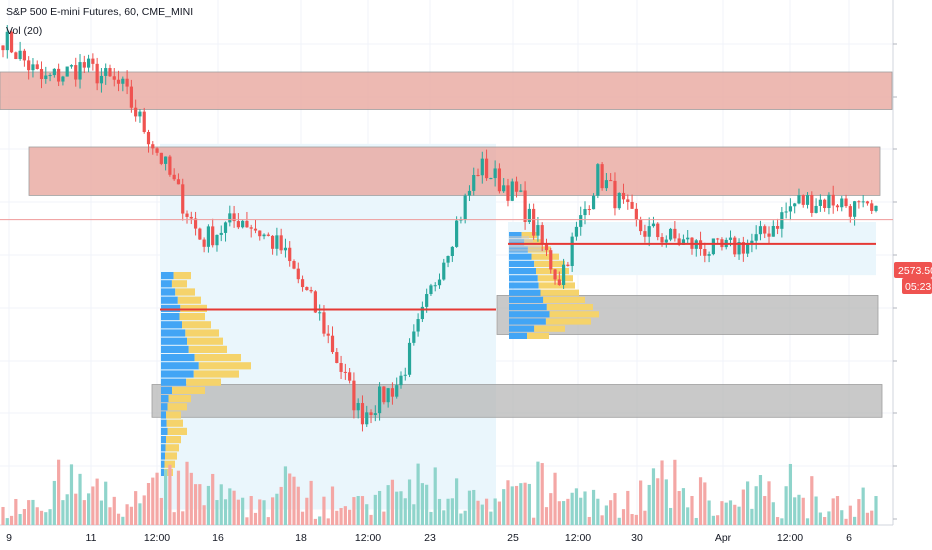  Describe the element at coordinates (430, 538) in the screenshot. I see `time-axis-label: 23` at that location.